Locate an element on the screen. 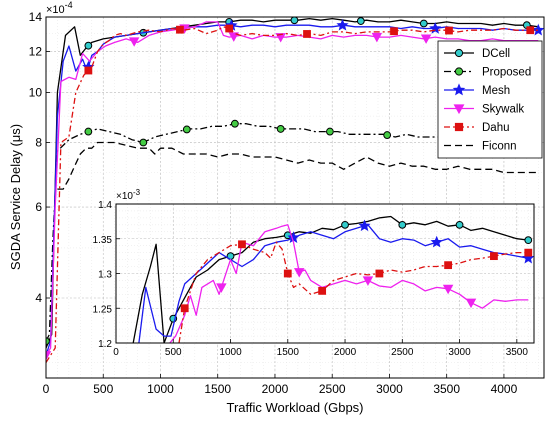  y-tick-label: 1.4 is located at coordinates (105, 205).